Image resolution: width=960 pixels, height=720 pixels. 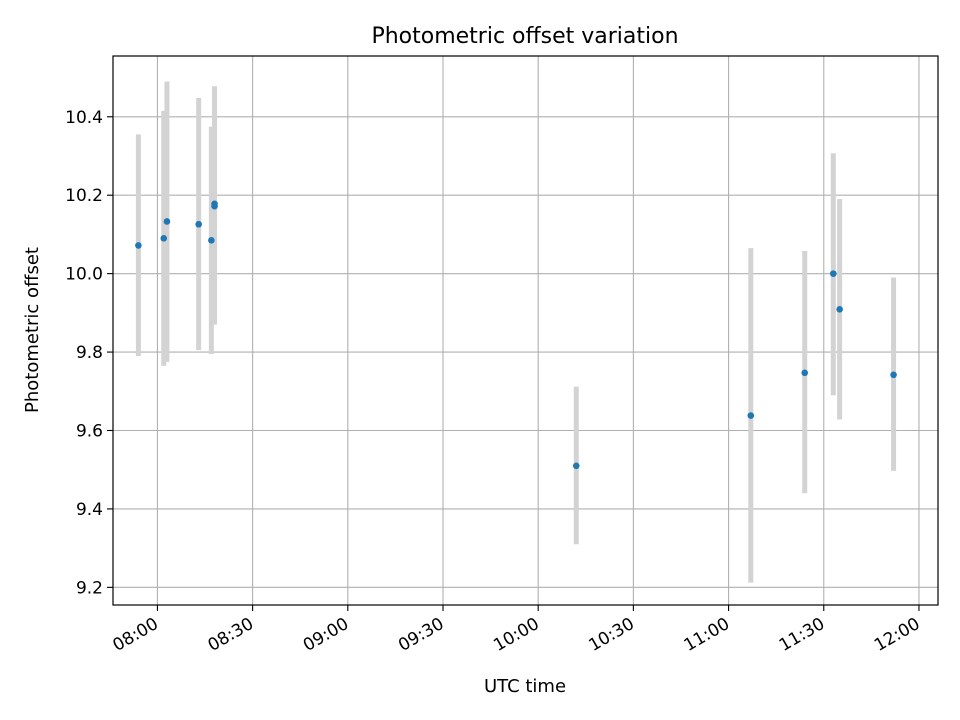 I want to click on x-tick-label: 10:30, so click(x=611, y=635).